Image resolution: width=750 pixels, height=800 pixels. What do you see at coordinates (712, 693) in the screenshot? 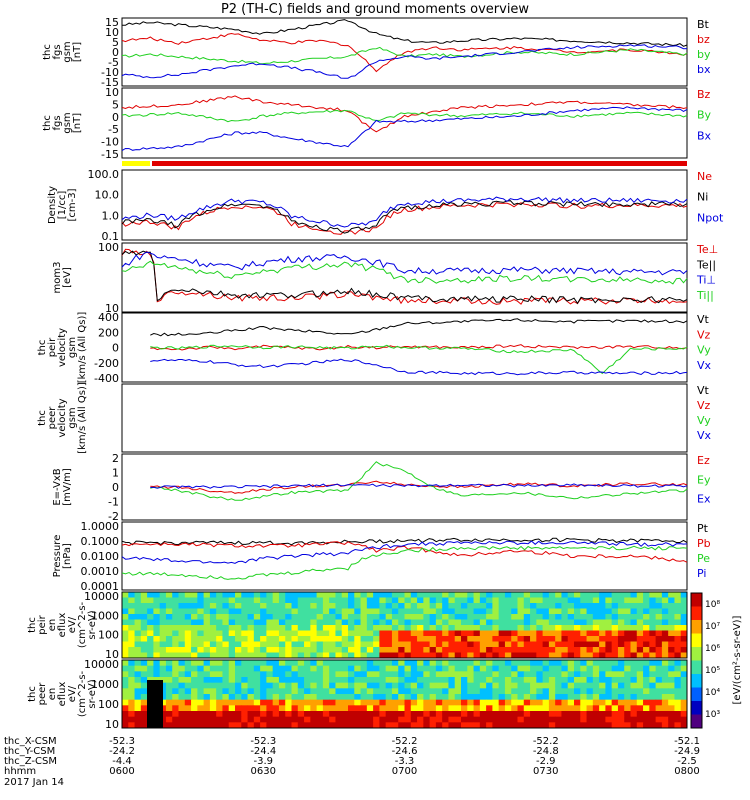
I see `colorbar-tick: 10⁴` at bounding box center [712, 693].